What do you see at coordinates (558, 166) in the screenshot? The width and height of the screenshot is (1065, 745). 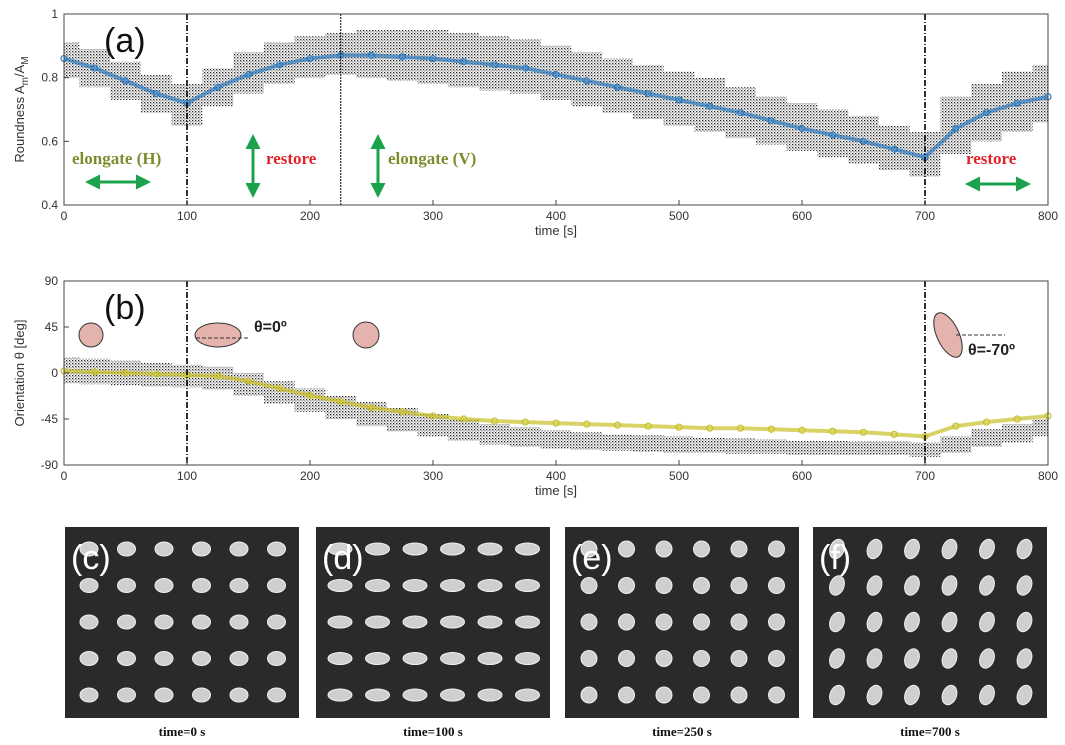 I see `arrows` at bounding box center [558, 166].